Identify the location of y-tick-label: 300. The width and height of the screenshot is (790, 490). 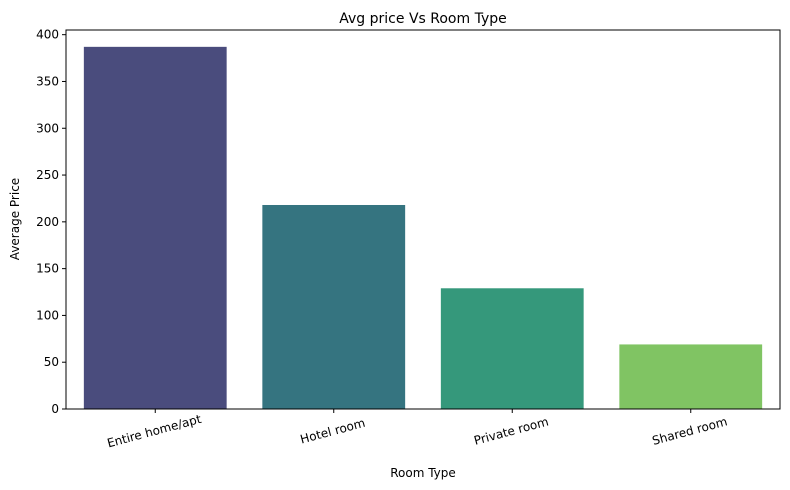
(47, 128).